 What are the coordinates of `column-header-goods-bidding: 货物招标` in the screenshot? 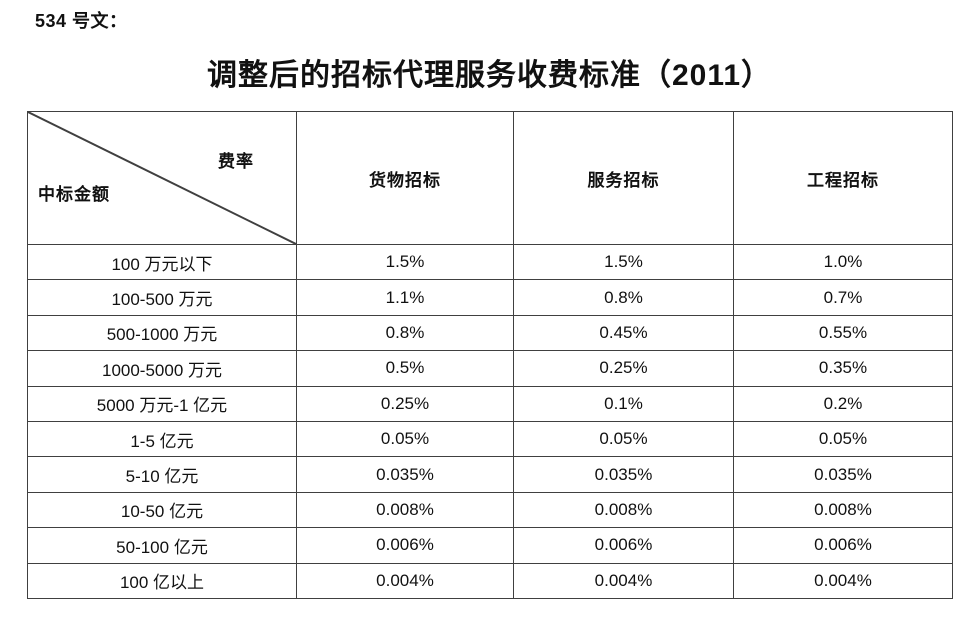 It's located at (405, 178).